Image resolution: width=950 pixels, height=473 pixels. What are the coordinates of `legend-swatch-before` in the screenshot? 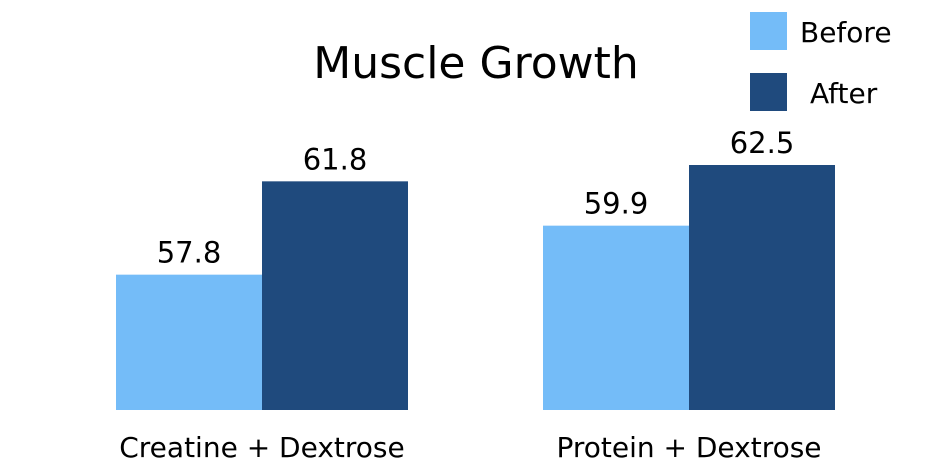 It's located at (768, 31).